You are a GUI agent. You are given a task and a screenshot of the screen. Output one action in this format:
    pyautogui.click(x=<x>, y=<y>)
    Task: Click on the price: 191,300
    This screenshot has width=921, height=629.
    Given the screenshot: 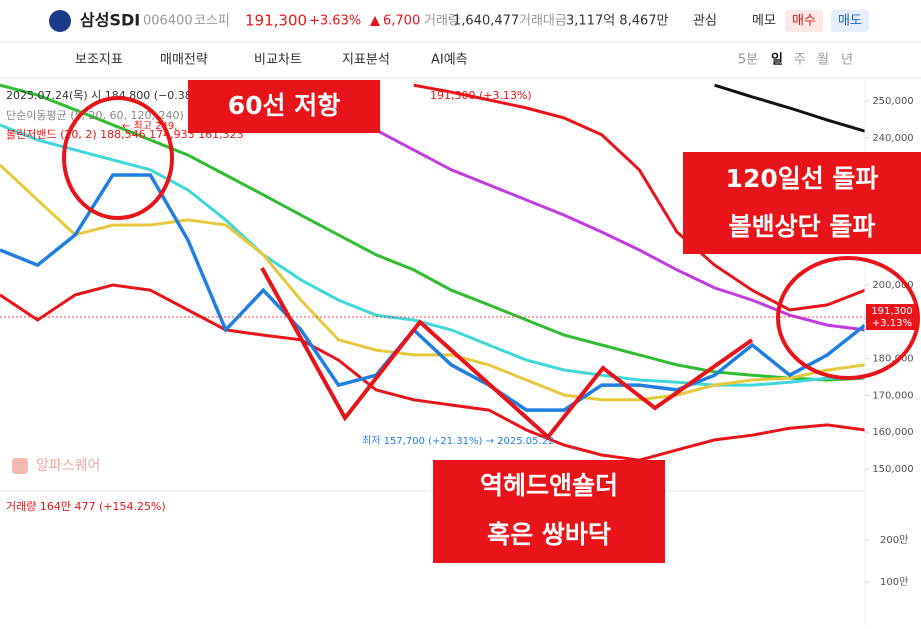 What is the action you would take?
    pyautogui.click(x=276, y=21)
    